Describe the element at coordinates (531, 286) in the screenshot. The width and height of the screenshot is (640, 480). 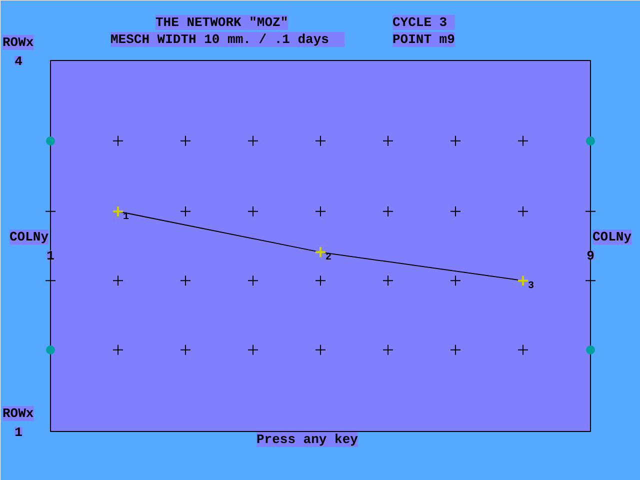
I see `annotation: 3` at that location.